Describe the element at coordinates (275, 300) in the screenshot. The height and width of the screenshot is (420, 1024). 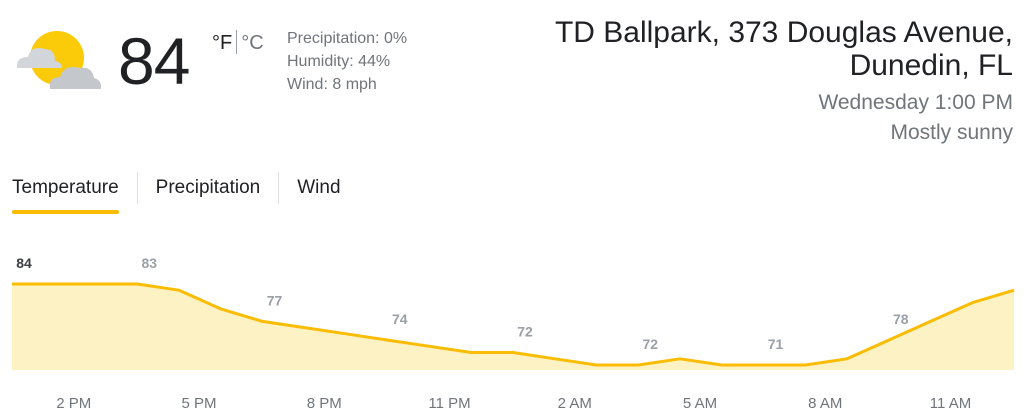
I see `data-label: 77` at that location.